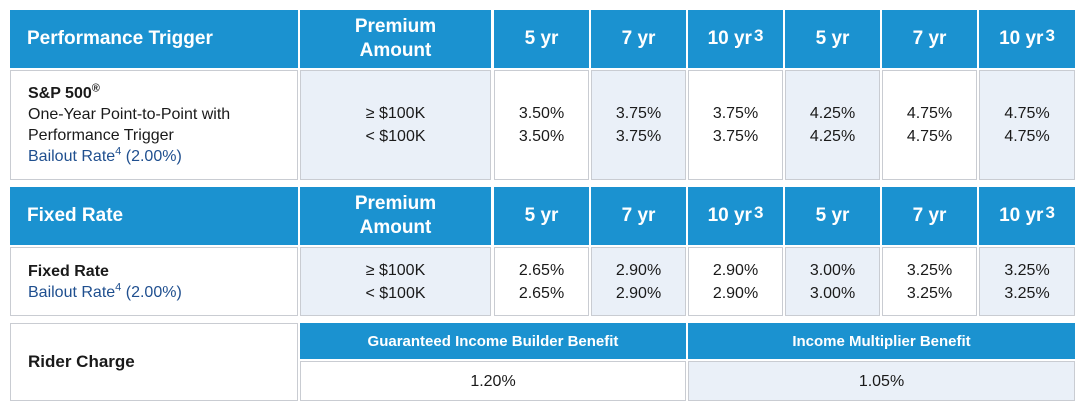 Image resolution: width=1086 pixels, height=412 pixels. What do you see at coordinates (81, 361) in the screenshot?
I see `rider-charge-text: Rider Charge` at bounding box center [81, 361].